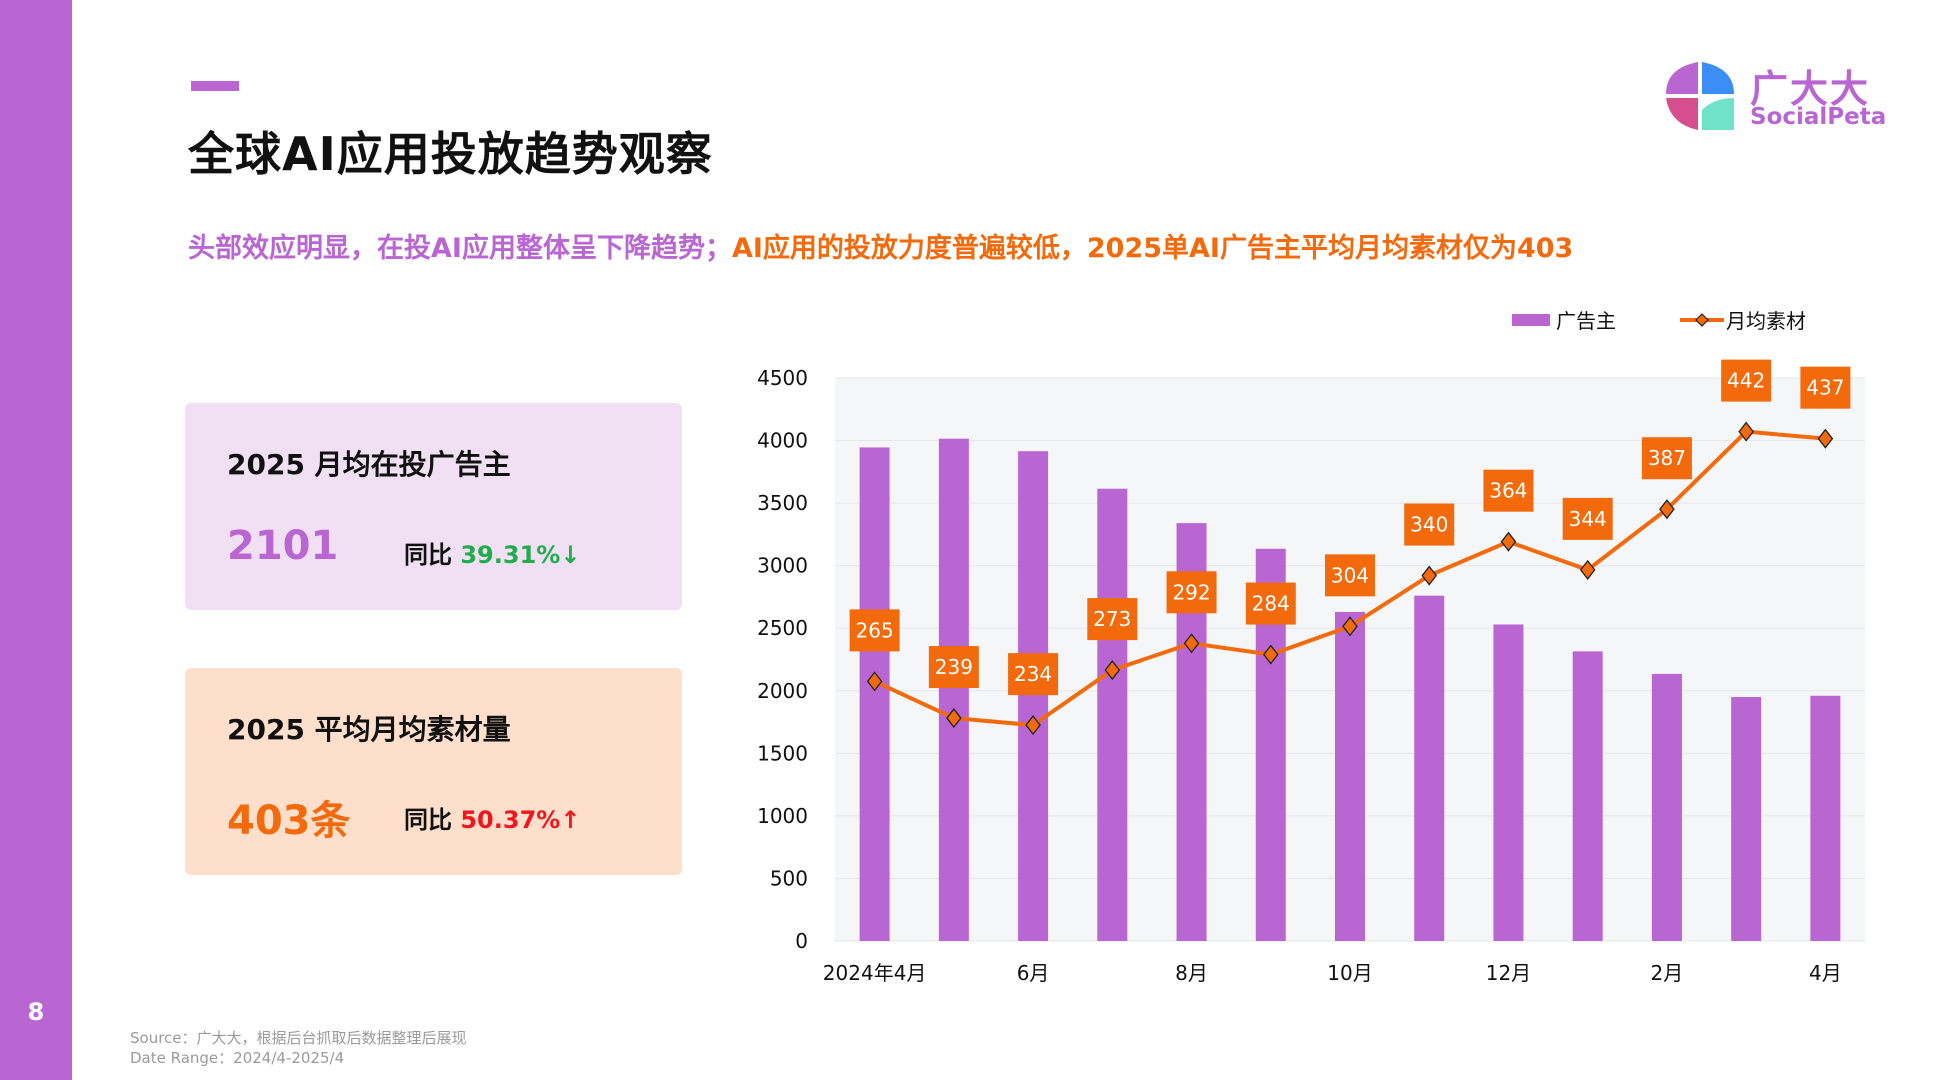 The image size is (1939, 1080). I want to click on yoy: 同比 50.37%↑, so click(492, 817).